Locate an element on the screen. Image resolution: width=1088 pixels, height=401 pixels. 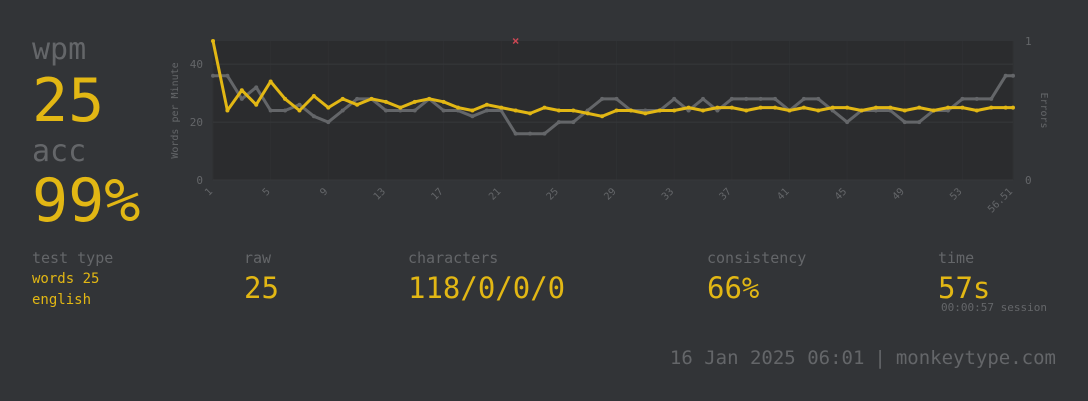
y-tick-label: 0 is located at coordinates (199, 180).